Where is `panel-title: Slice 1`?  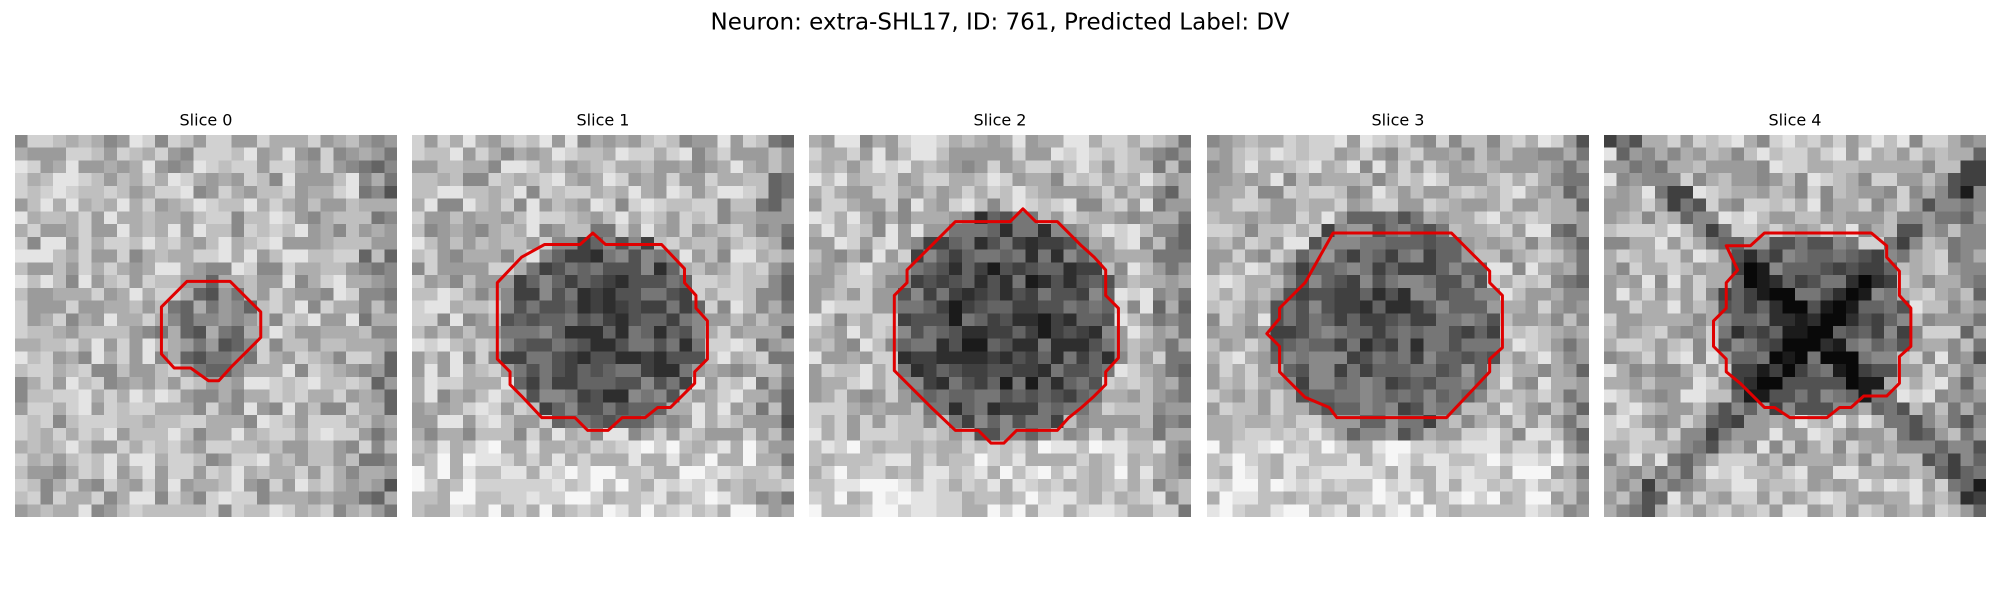
panel-title: Slice 1 is located at coordinates (603, 120).